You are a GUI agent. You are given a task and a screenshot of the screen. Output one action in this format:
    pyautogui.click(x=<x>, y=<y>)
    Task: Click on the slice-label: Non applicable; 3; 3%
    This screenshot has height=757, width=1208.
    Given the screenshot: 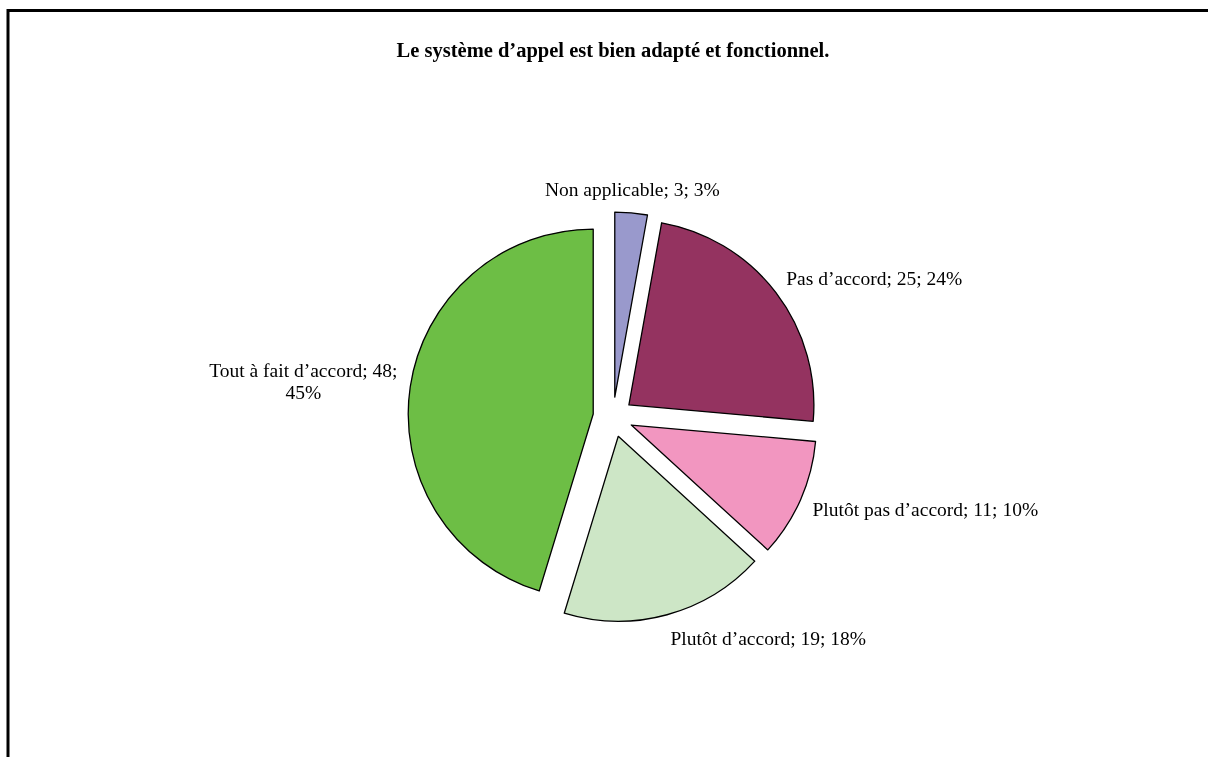 What is the action you would take?
    pyautogui.click(x=632, y=189)
    